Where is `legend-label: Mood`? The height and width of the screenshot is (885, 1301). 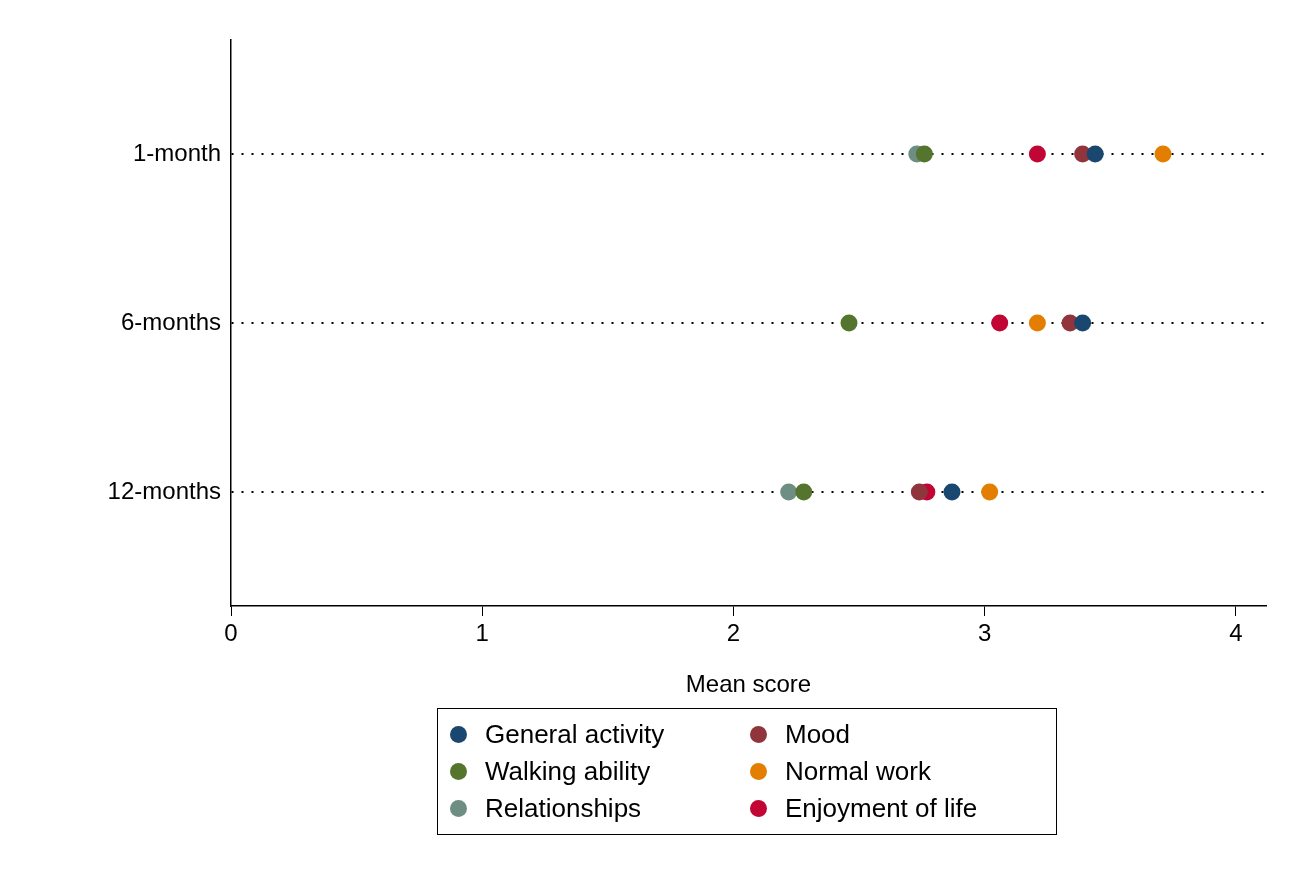
legend-label: Mood is located at coordinates (818, 734).